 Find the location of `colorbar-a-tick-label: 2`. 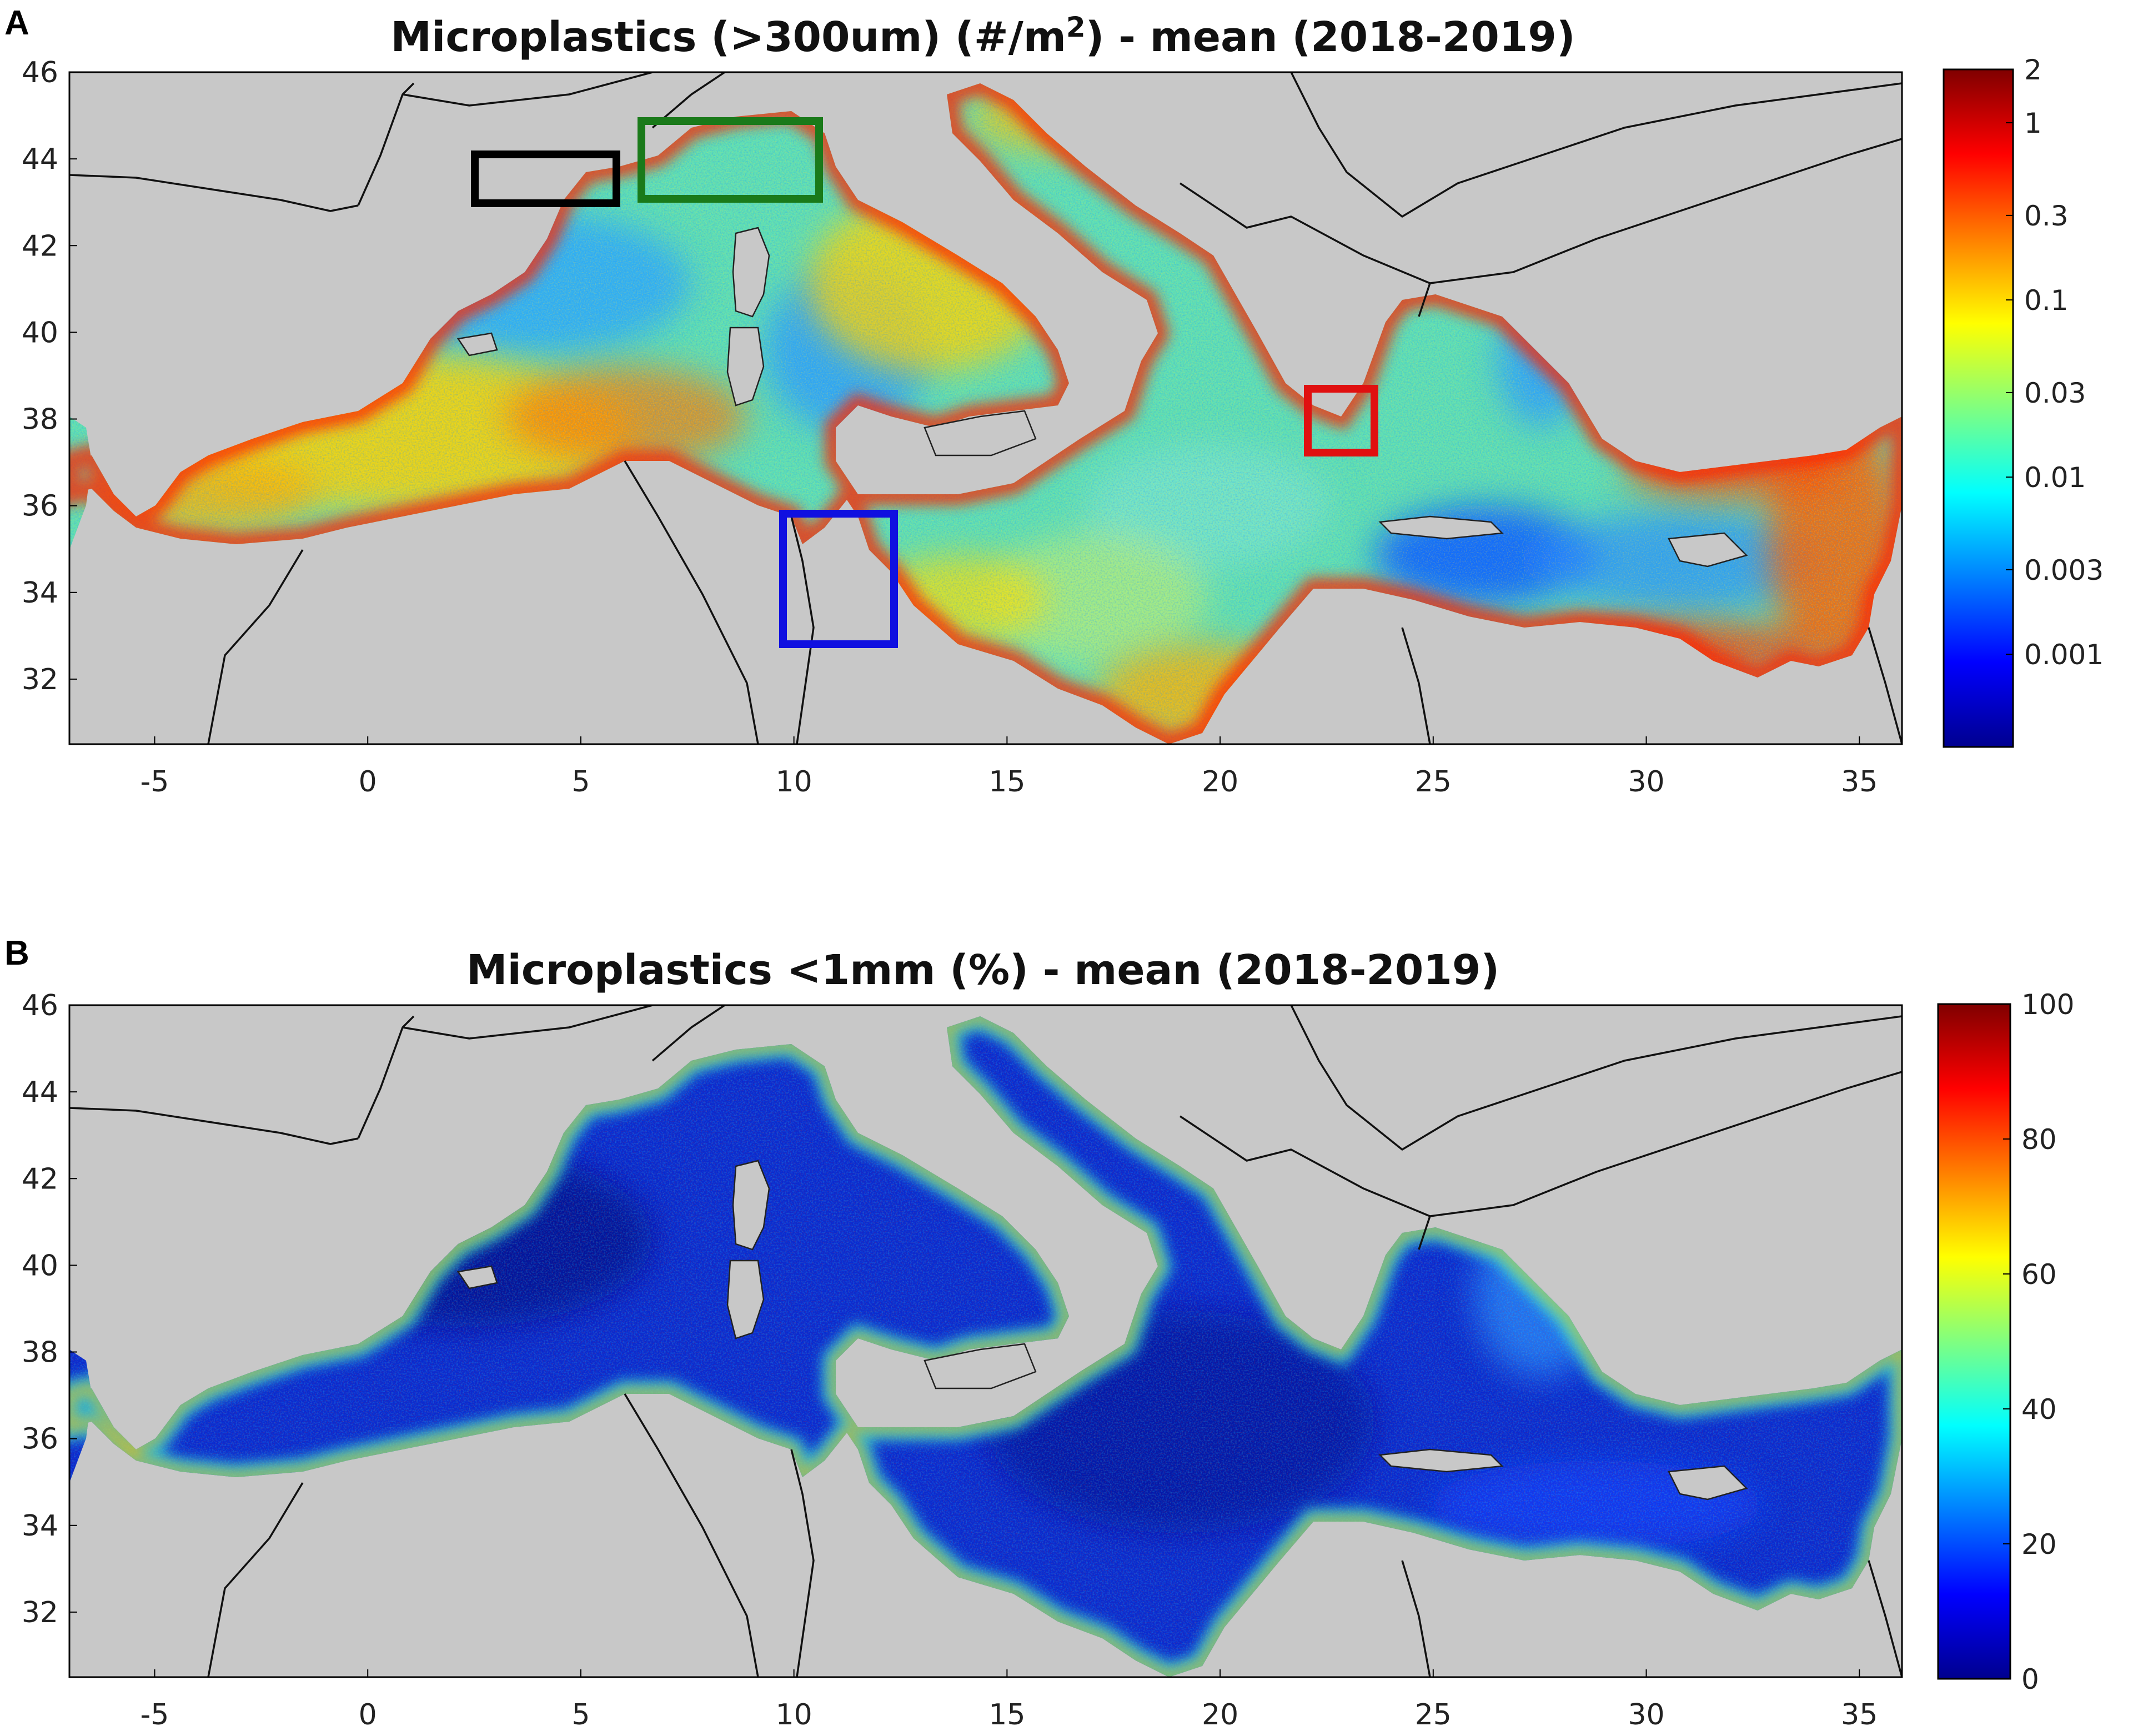

colorbar-a-tick-label: 2 is located at coordinates (2033, 70).